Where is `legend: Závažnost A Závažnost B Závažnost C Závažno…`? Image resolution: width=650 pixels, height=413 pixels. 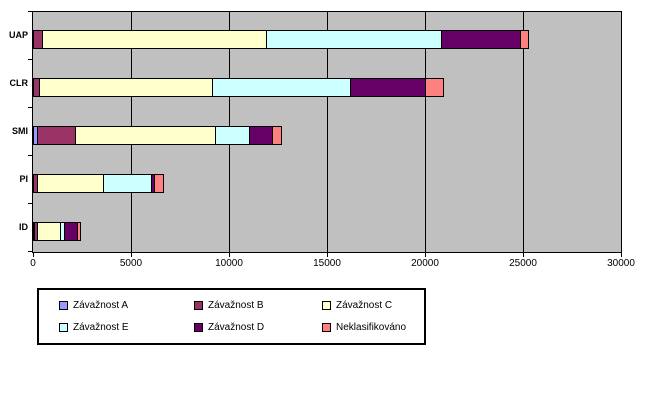 legend: Závažnost A Závažnost B Závažnost C Závažno… is located at coordinates (231, 316).